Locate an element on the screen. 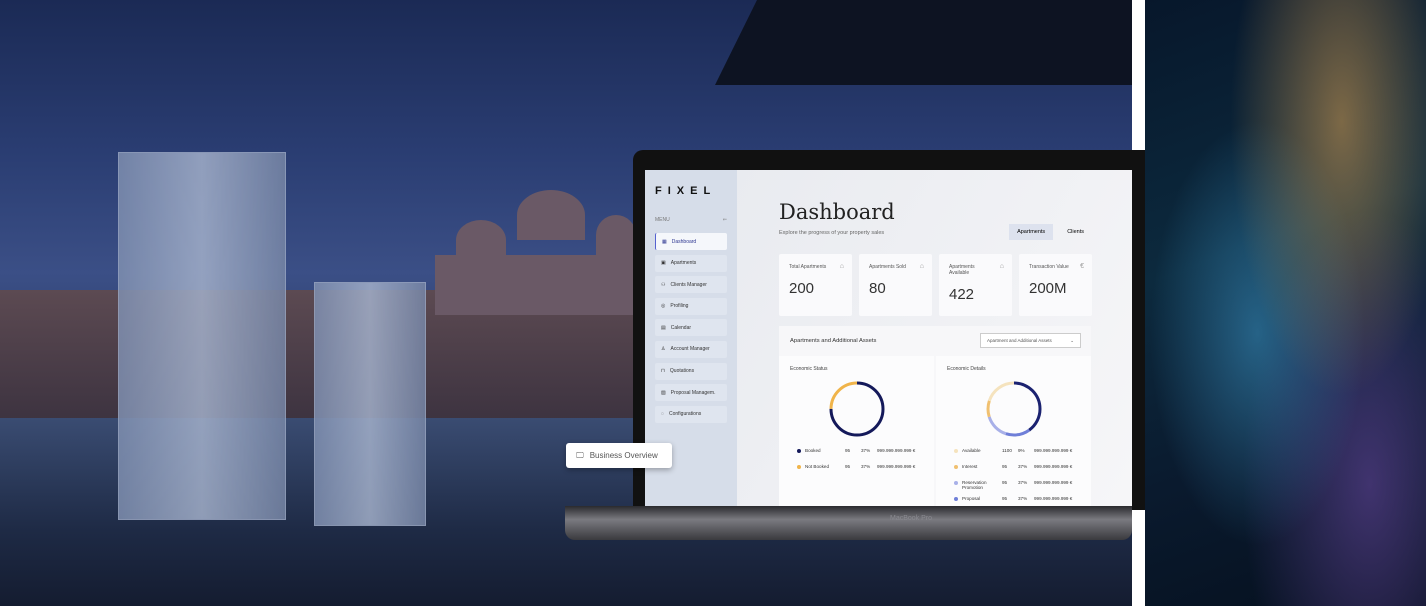  settings-icon: ◌ is located at coordinates (662, 414).